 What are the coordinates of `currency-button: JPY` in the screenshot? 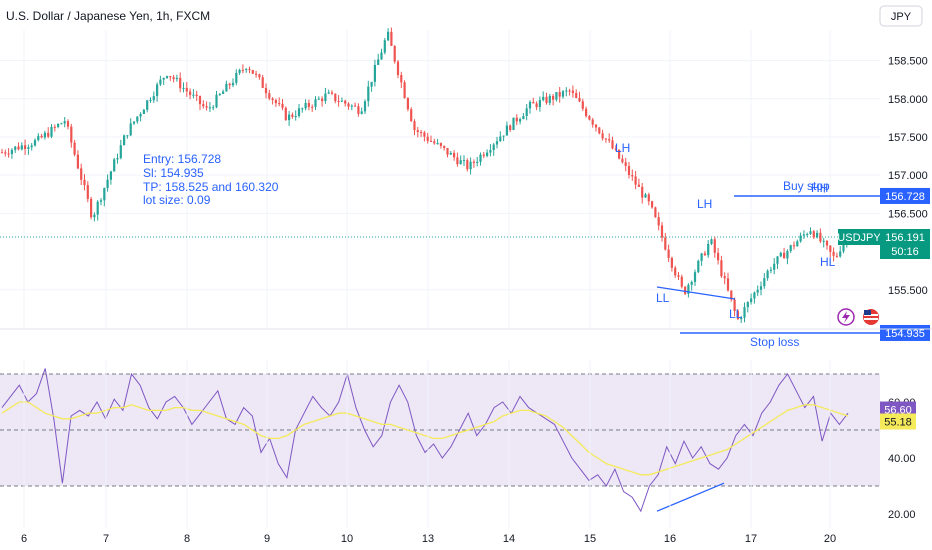 It's located at (901, 16).